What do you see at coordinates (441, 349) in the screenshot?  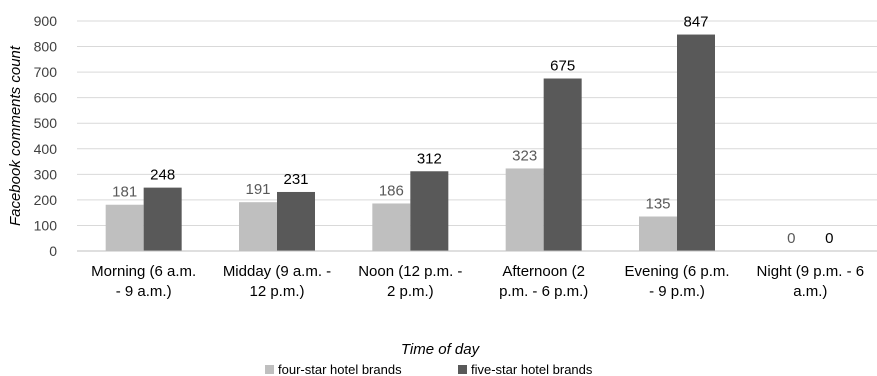 I see `x-axis-title: Time of day` at bounding box center [441, 349].